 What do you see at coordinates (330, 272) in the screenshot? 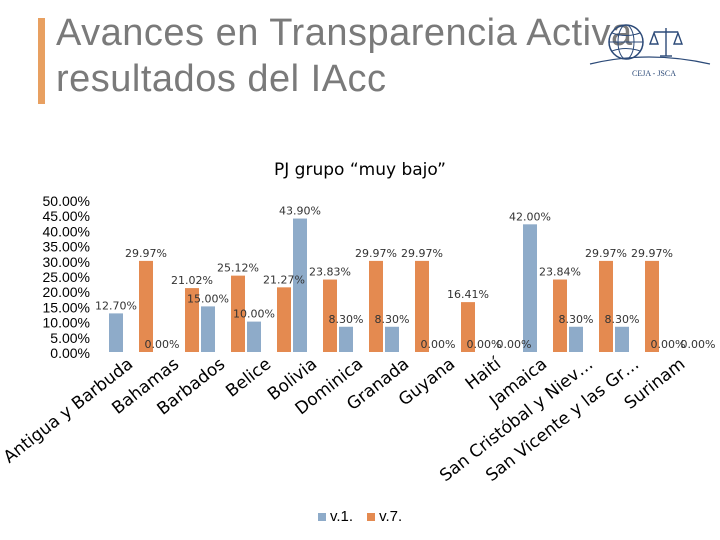
I see `data-label: 23.83%` at bounding box center [330, 272].